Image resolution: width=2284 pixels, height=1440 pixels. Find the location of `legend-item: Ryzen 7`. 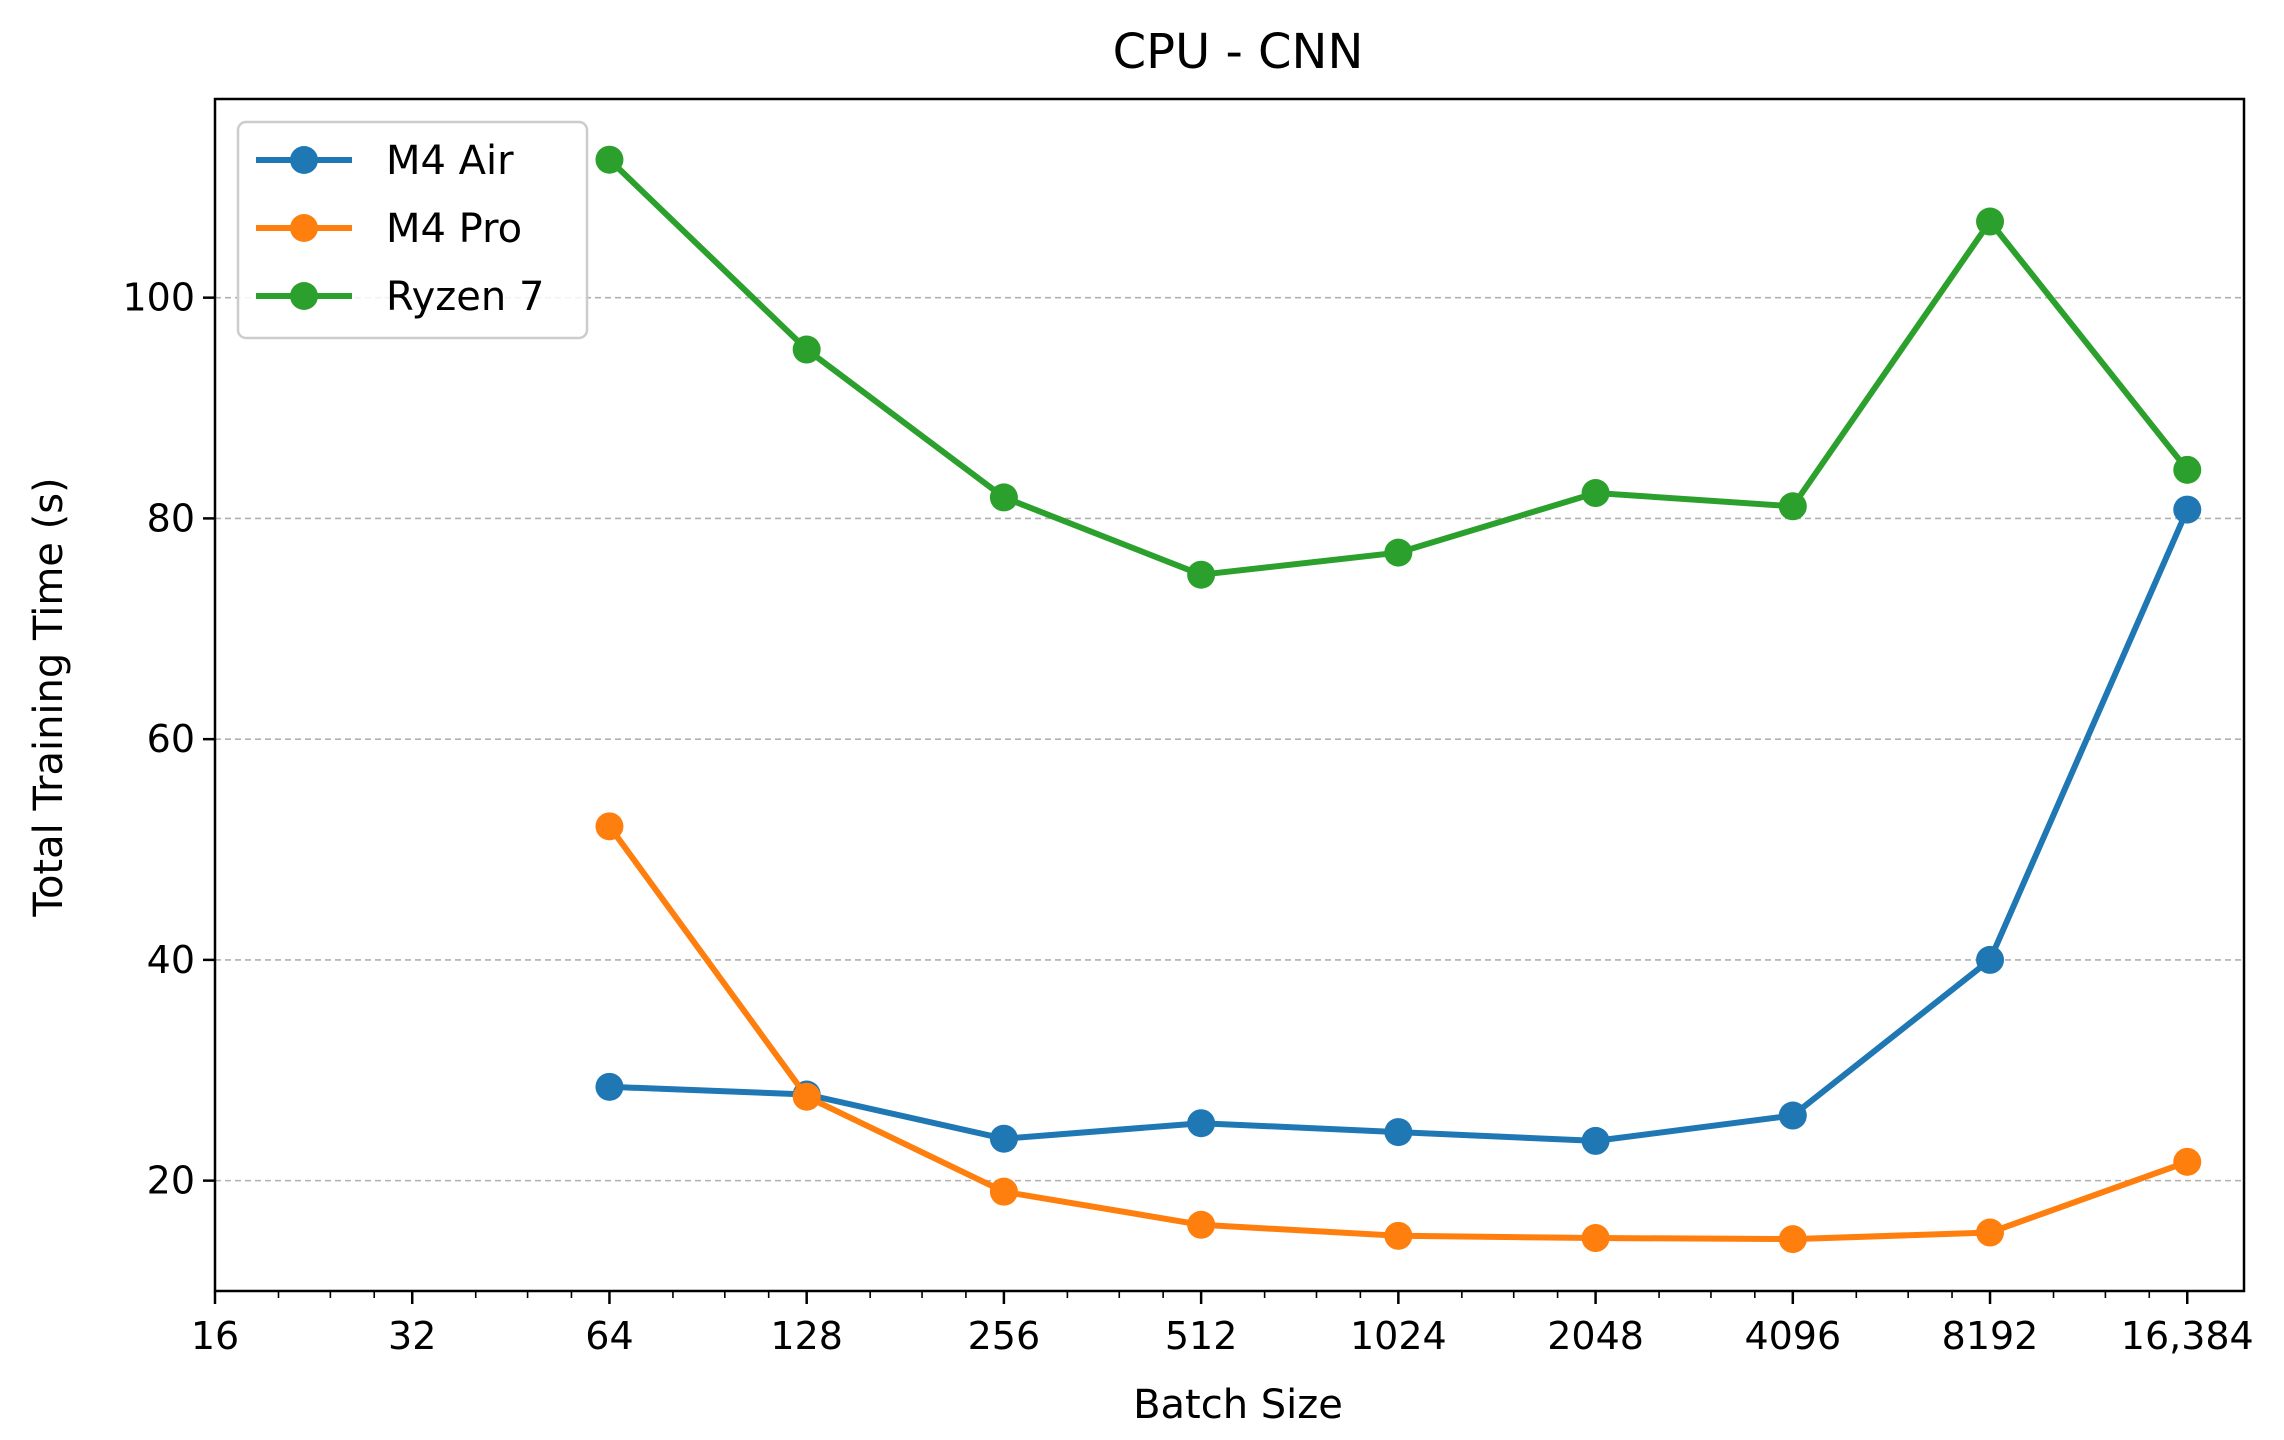

legend-item: Ryzen 7 is located at coordinates (400, 297).